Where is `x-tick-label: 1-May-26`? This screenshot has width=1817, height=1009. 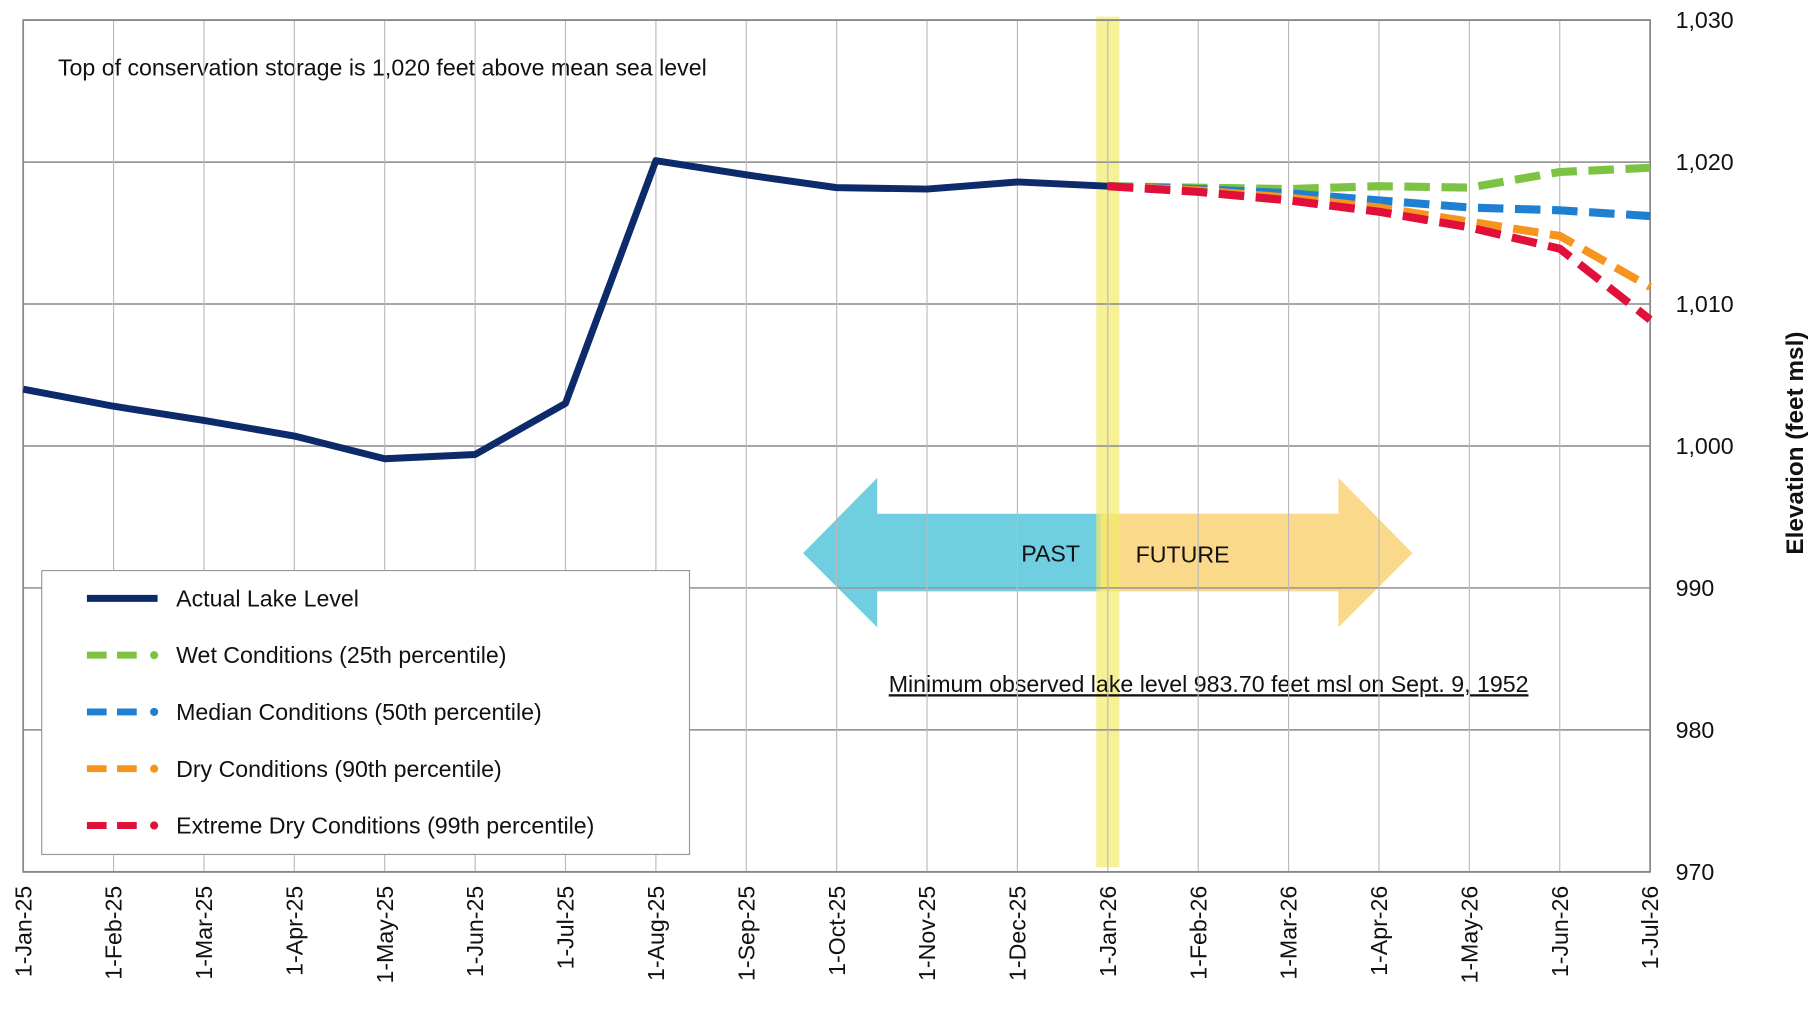
x-tick-label: 1-May-26 is located at coordinates (1469, 935).